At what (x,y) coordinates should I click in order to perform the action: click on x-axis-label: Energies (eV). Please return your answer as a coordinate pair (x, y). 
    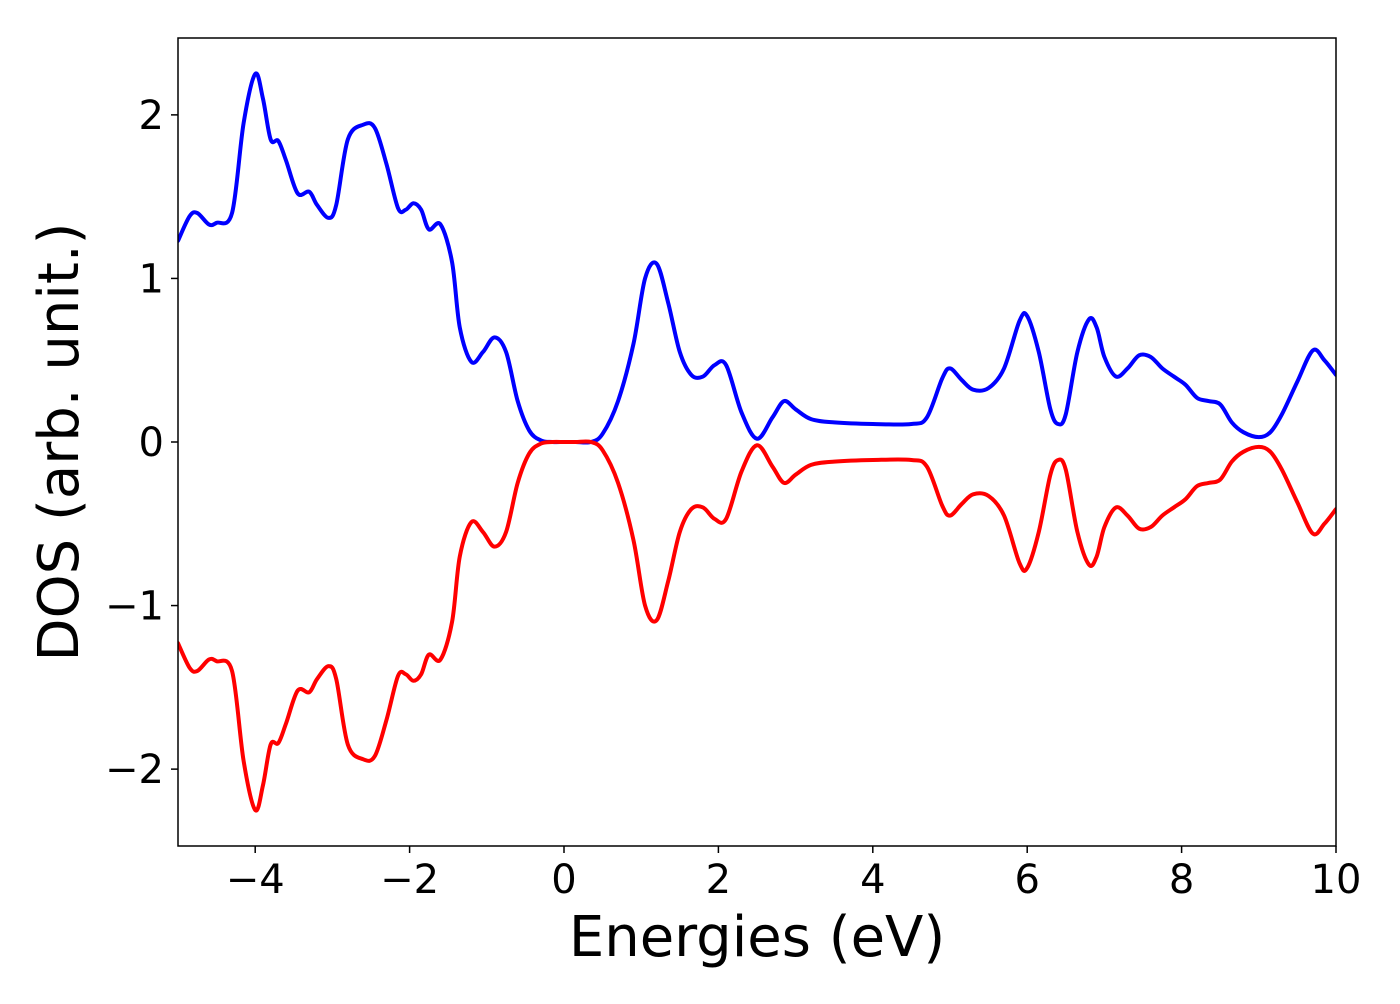
    Looking at the image, I should click on (757, 937).